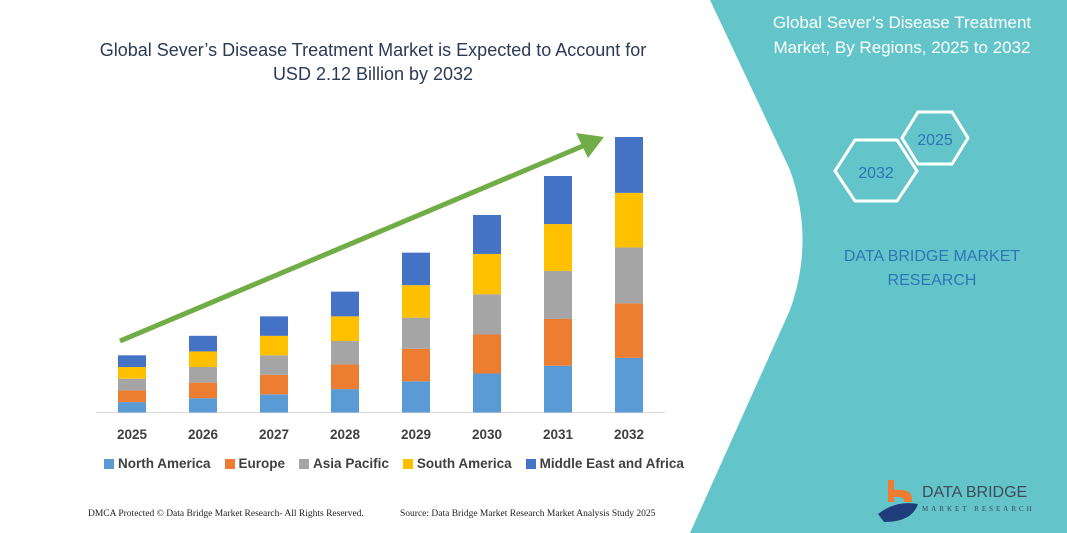 This screenshot has height=533, width=1067. I want to click on legend-item: Asia Pacific, so click(344, 463).